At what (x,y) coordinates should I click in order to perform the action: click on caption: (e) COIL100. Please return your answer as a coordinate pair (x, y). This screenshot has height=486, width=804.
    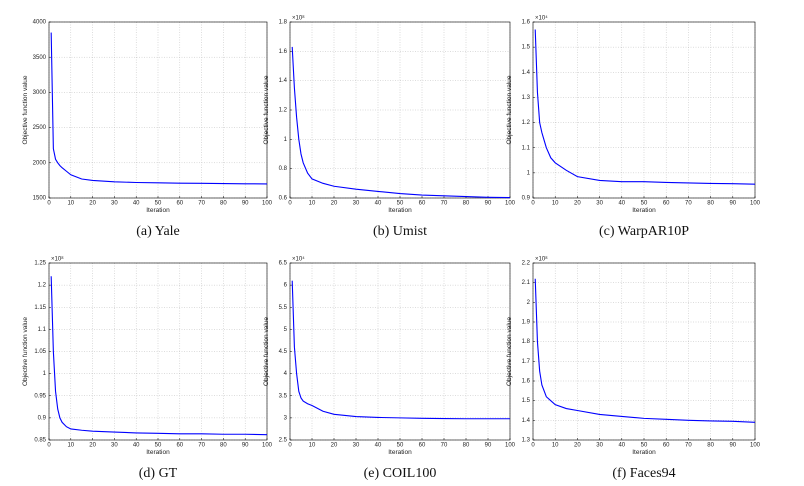
    Looking at the image, I should click on (400, 473).